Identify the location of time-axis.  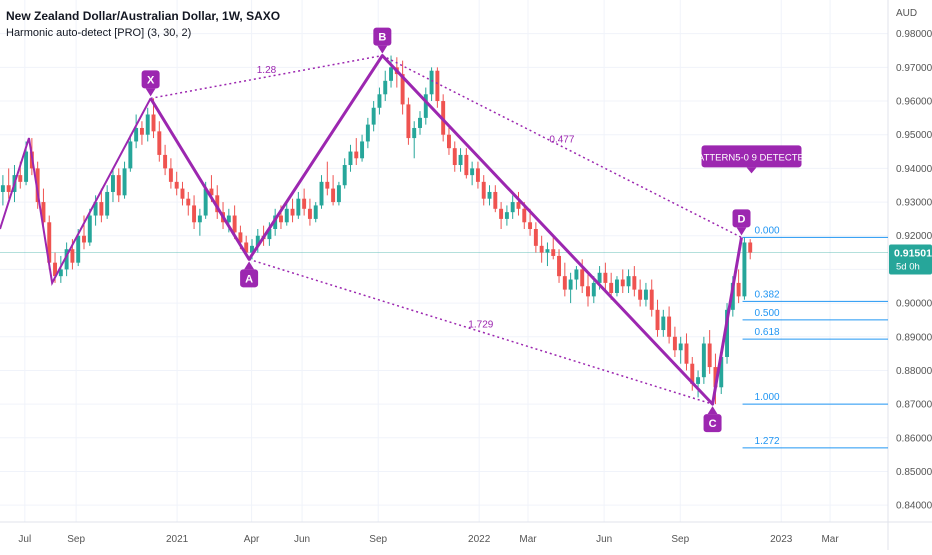
(444, 536).